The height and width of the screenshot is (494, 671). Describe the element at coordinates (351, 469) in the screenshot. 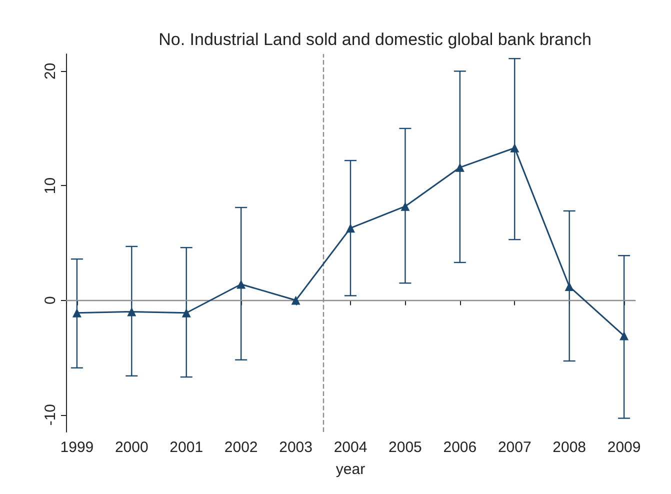

I see `x-axis-title: year` at that location.